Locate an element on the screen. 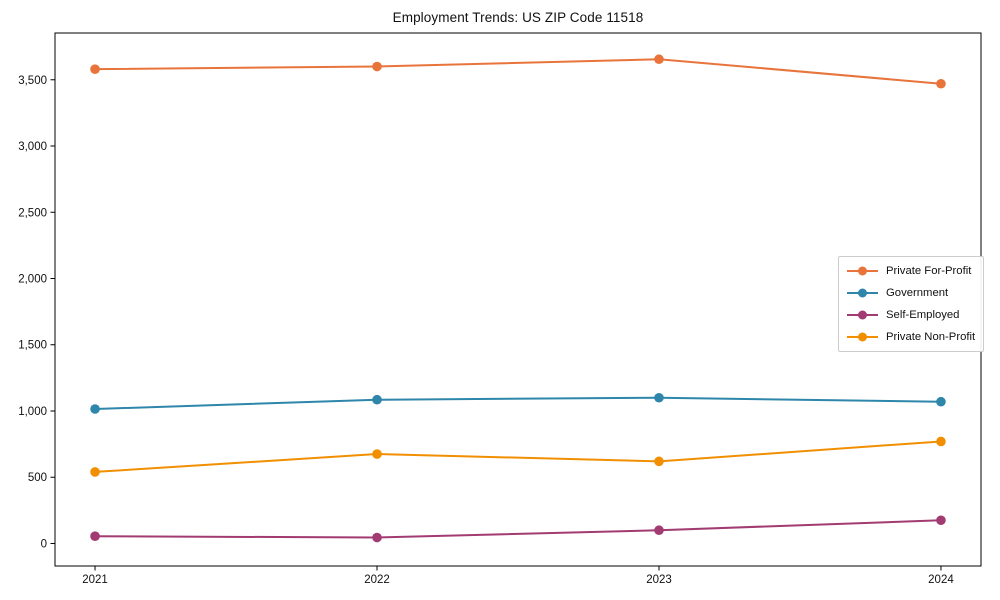  y-tick-label: 2,000 is located at coordinates (32, 280).